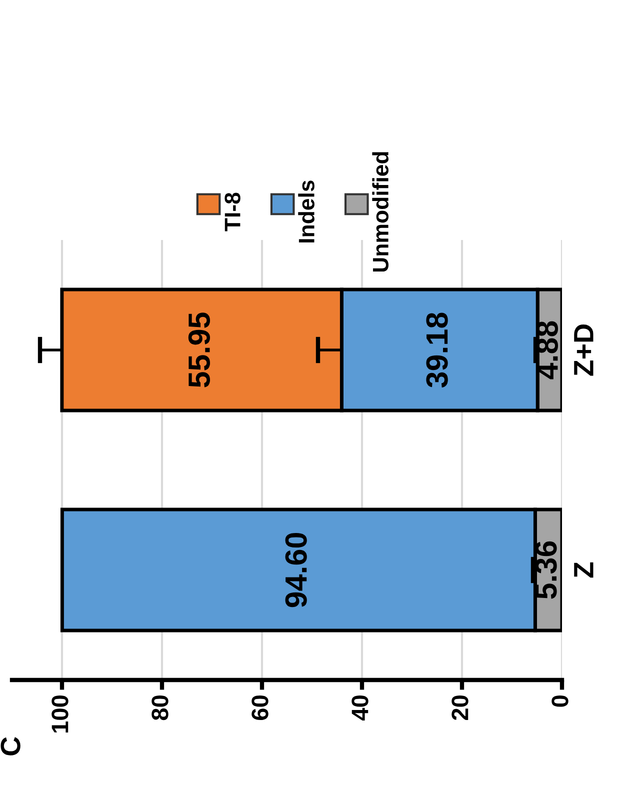 The width and height of the screenshot is (628, 788). I want to click on x-tick-label: 60, so click(260, 708).